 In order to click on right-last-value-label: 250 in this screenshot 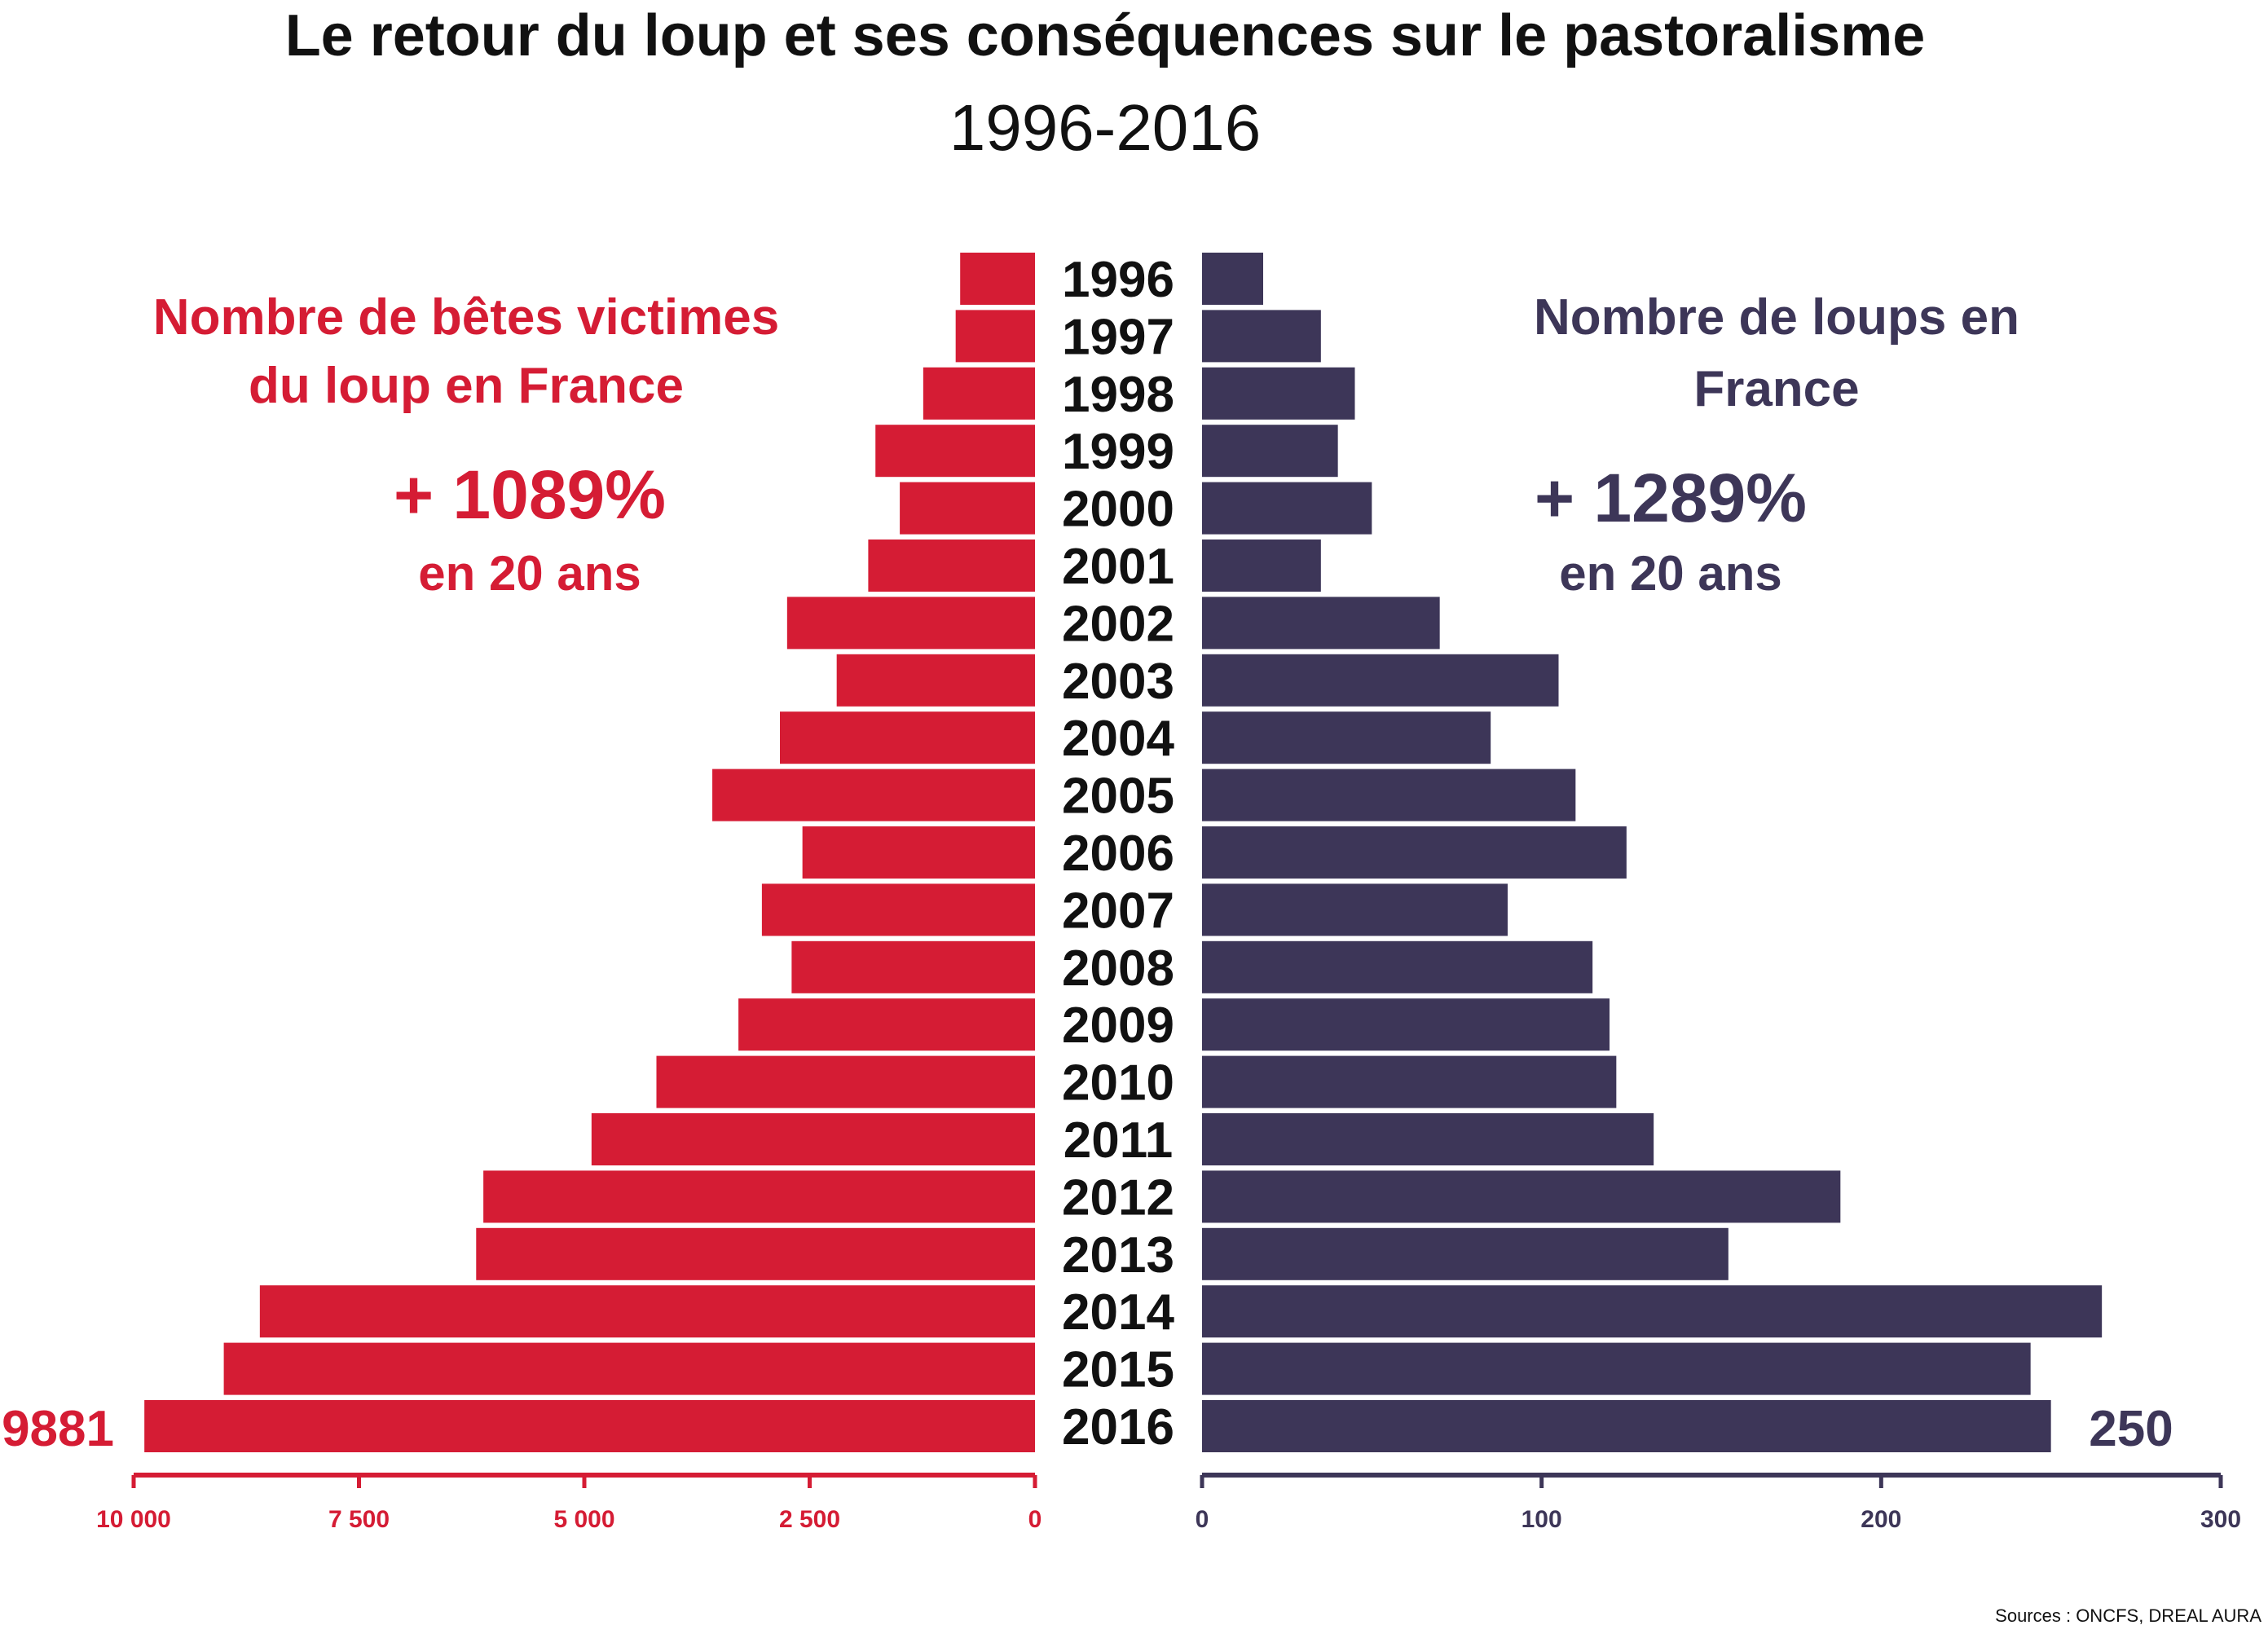, I will do `click(2131, 1429)`.